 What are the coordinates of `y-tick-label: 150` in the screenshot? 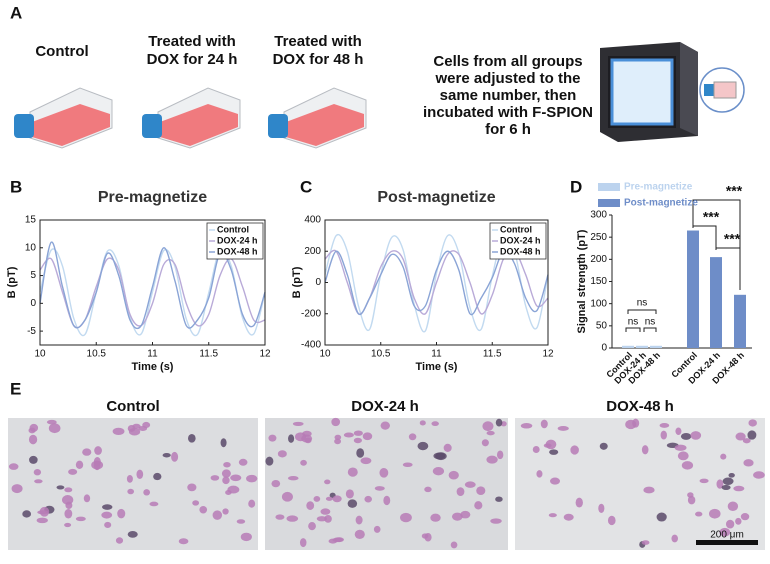 It's located at (598, 281).